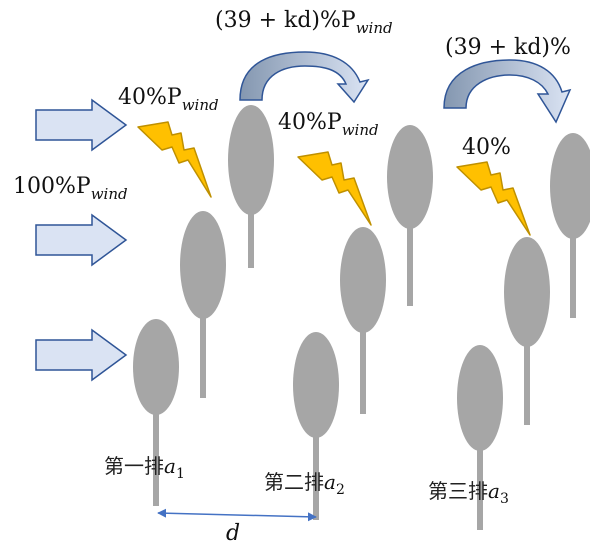 The width and height of the screenshot is (590, 543). I want to click on wake-symbols, so click(334, 178).